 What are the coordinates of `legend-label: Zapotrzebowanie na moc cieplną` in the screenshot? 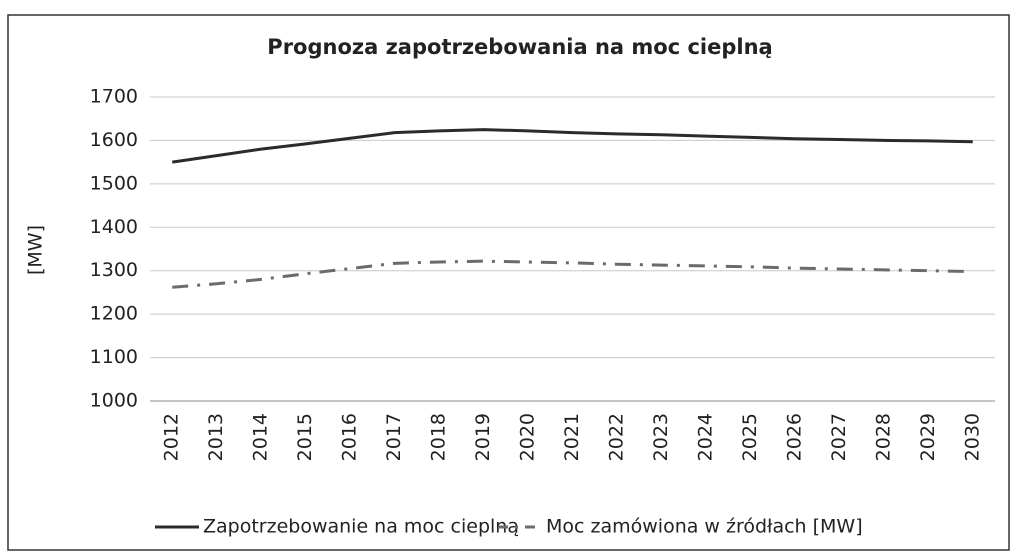 It's located at (361, 527).